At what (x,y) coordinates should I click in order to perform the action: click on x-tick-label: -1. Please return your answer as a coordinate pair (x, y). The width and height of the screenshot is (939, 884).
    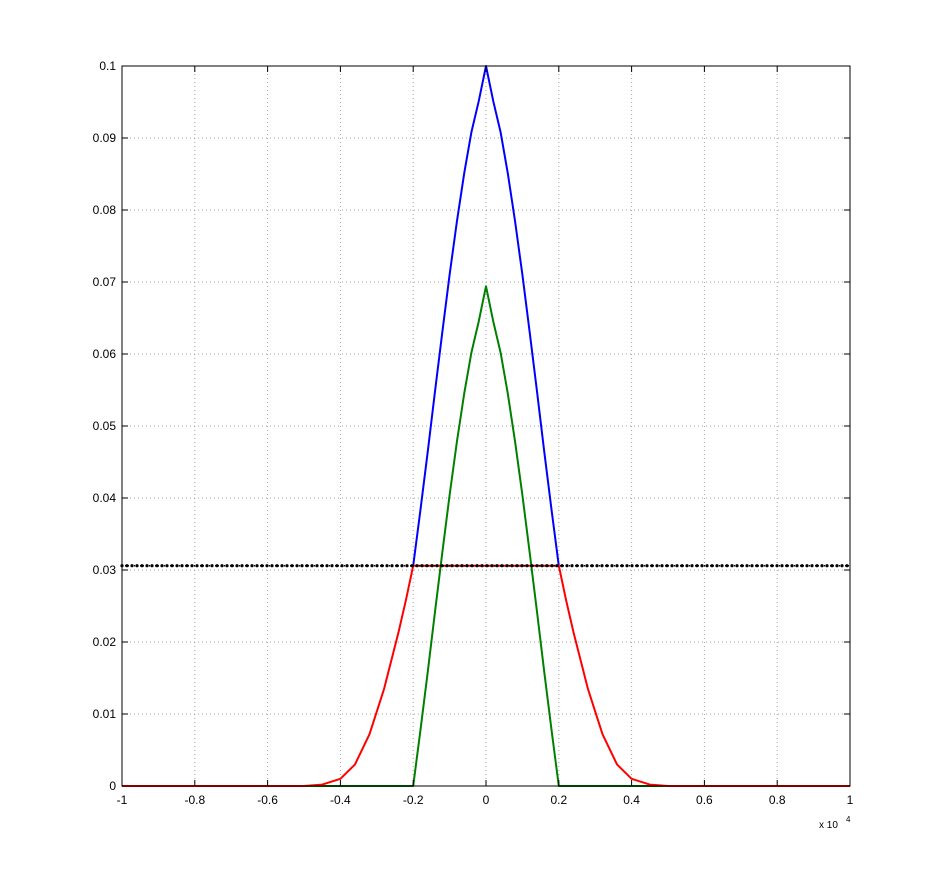
    Looking at the image, I should click on (122, 800).